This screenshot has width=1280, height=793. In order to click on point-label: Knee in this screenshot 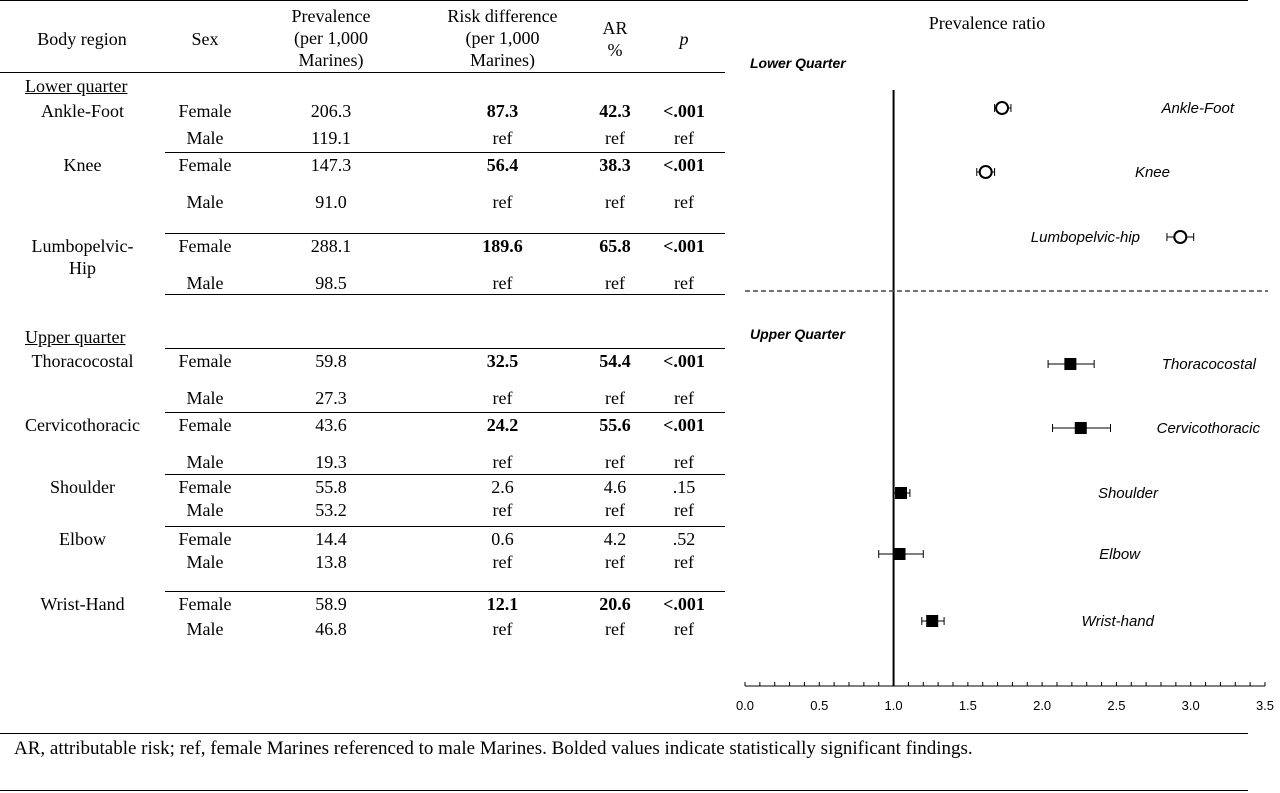, I will do `click(1152, 172)`.